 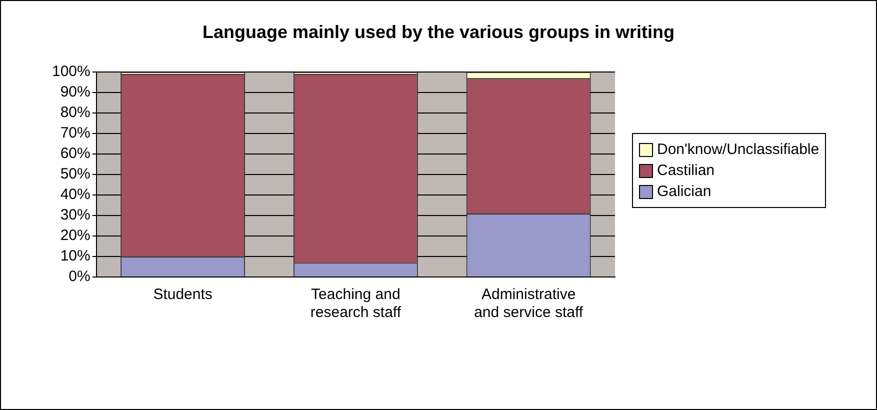 I want to click on x-tick-label: Administrative and service staff, so click(x=529, y=304).